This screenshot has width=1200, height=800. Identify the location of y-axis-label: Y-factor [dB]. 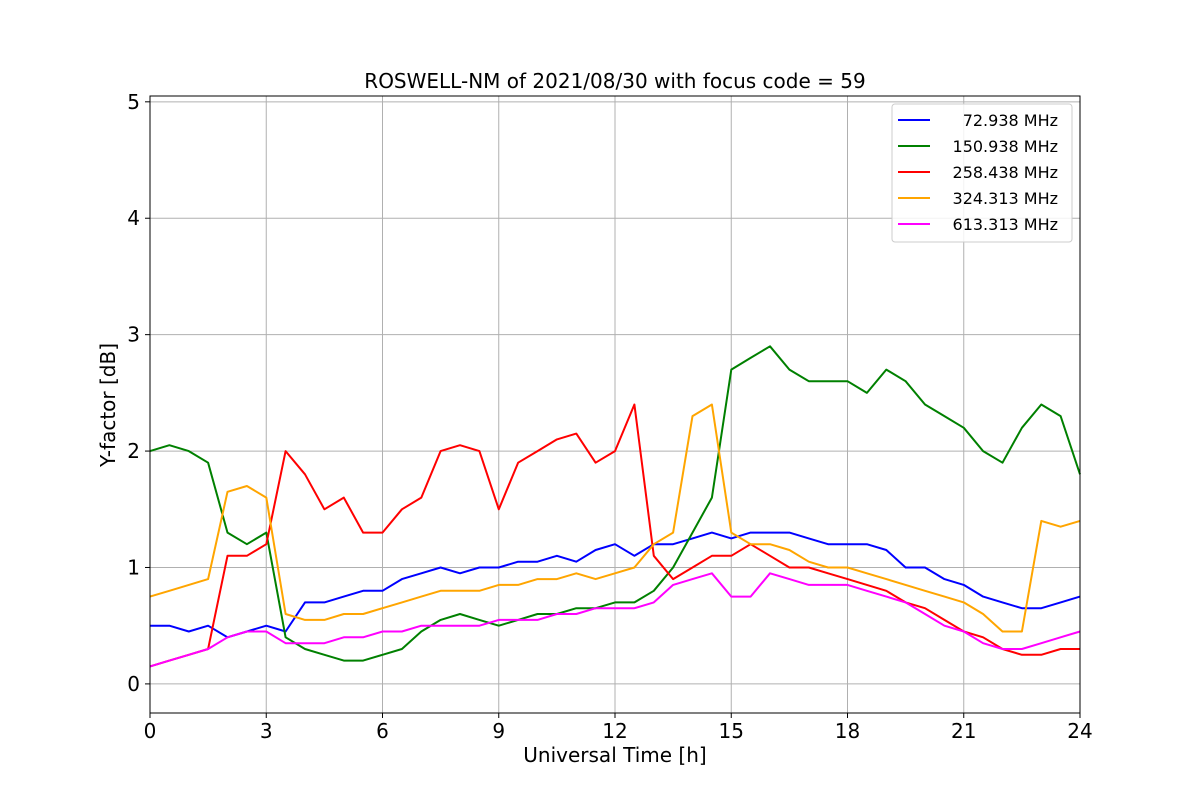
(108, 405).